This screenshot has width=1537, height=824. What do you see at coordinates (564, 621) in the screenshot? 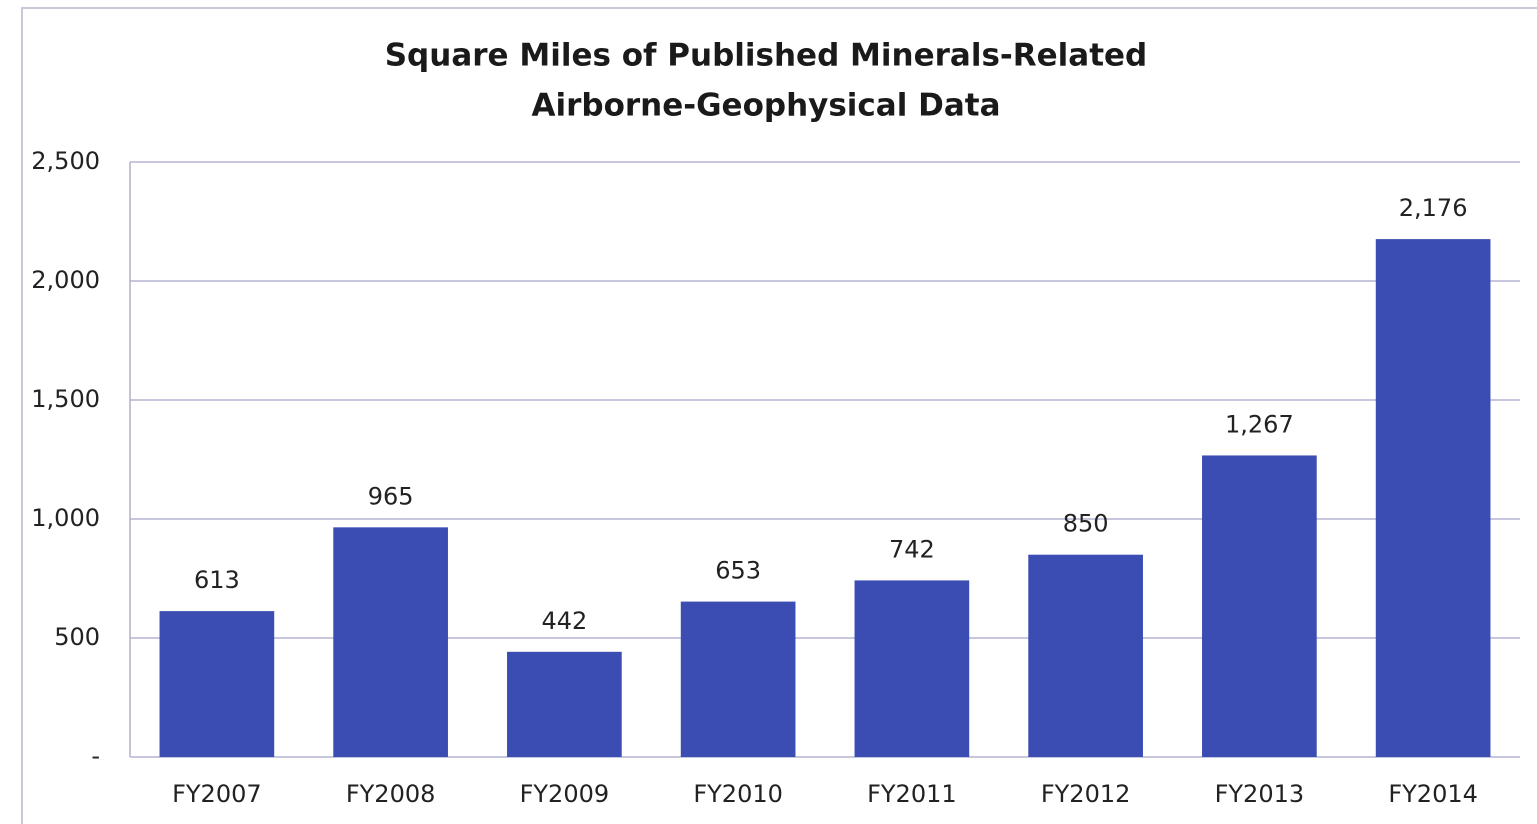
I see `data-label: 442` at bounding box center [564, 621].